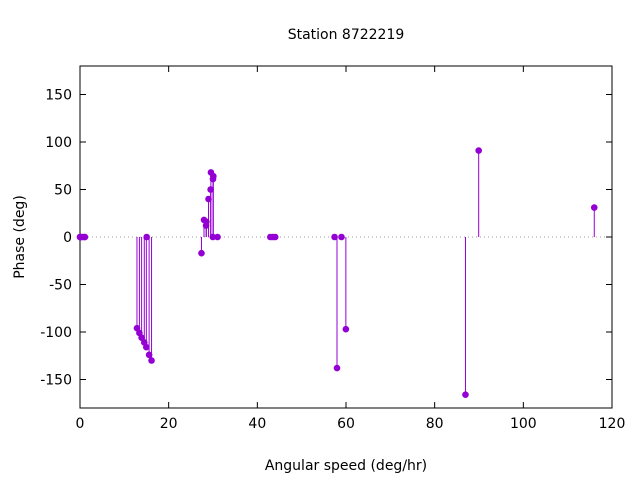 The height and width of the screenshot is (480, 640). I want to click on y-tick-label: 100, so click(58, 143).